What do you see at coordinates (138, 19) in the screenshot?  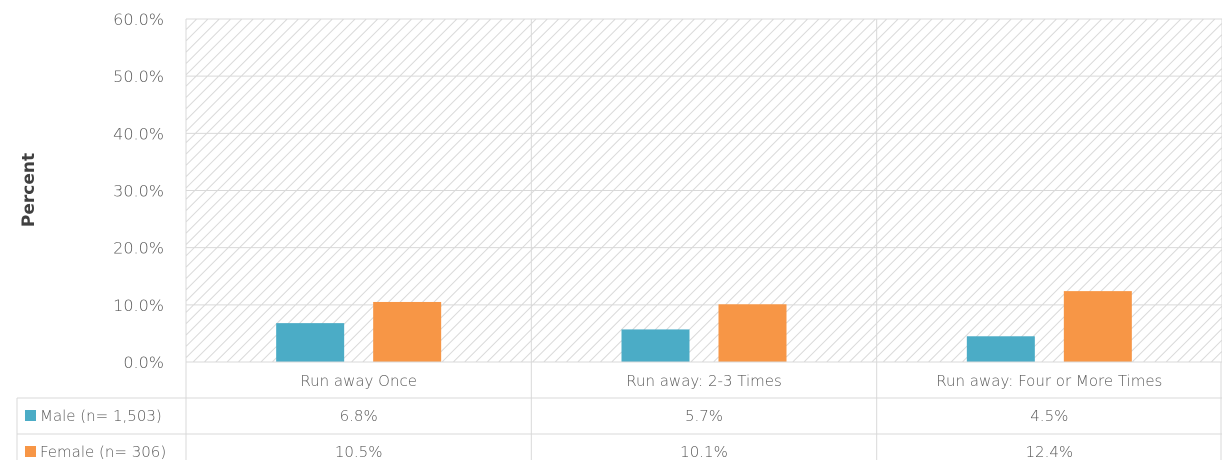 I see `y-tick-label: 60.0%` at bounding box center [138, 19].